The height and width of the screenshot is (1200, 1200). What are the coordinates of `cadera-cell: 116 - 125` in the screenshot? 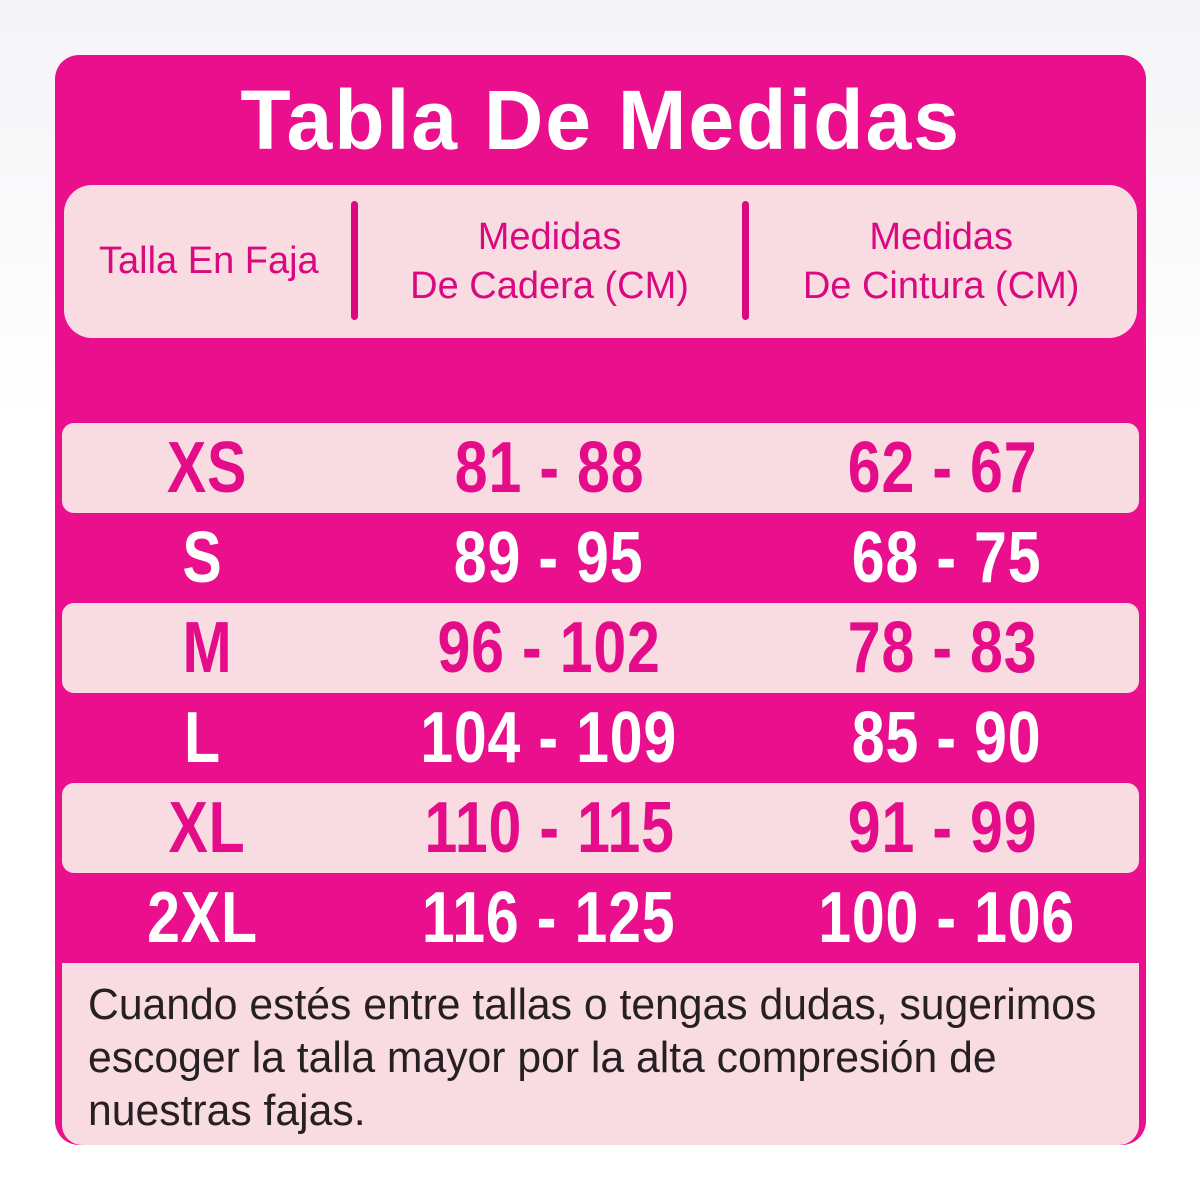 It's located at (549, 918).